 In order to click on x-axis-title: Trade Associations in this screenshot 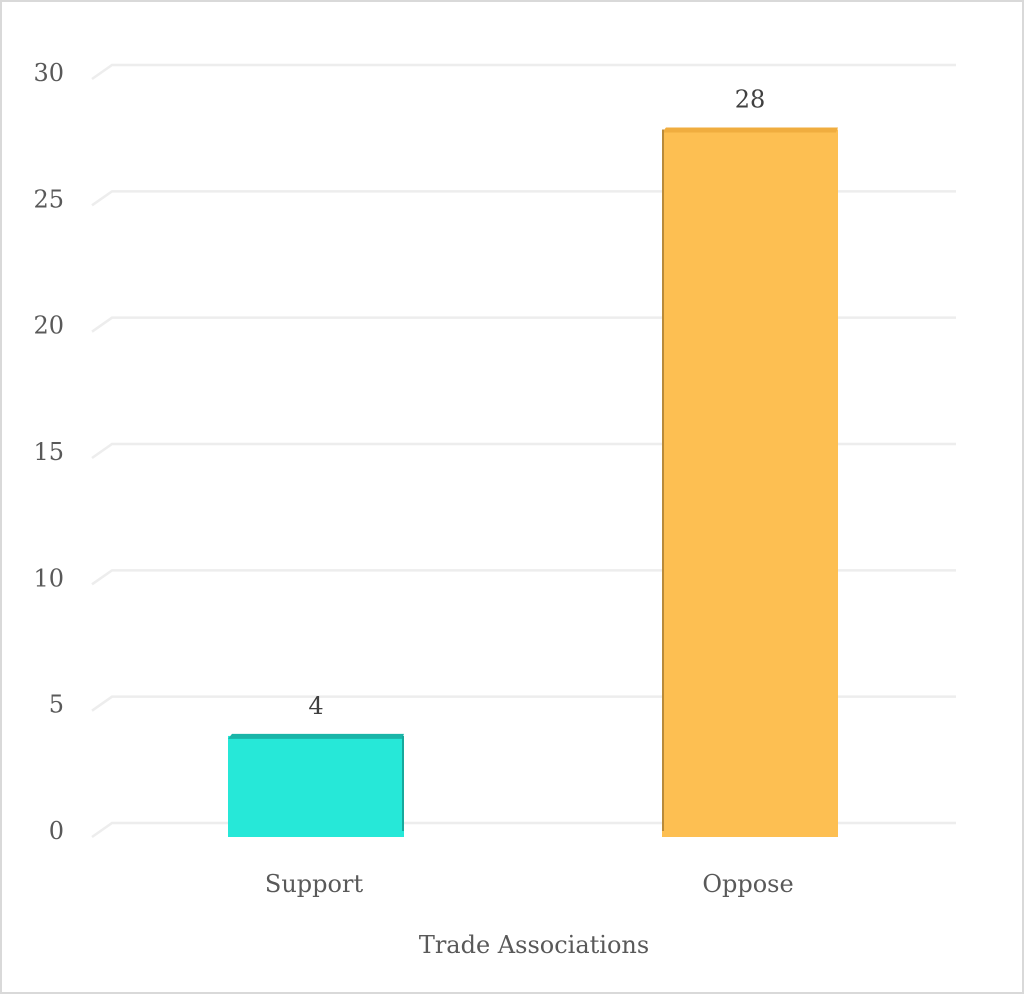, I will do `click(534, 945)`.